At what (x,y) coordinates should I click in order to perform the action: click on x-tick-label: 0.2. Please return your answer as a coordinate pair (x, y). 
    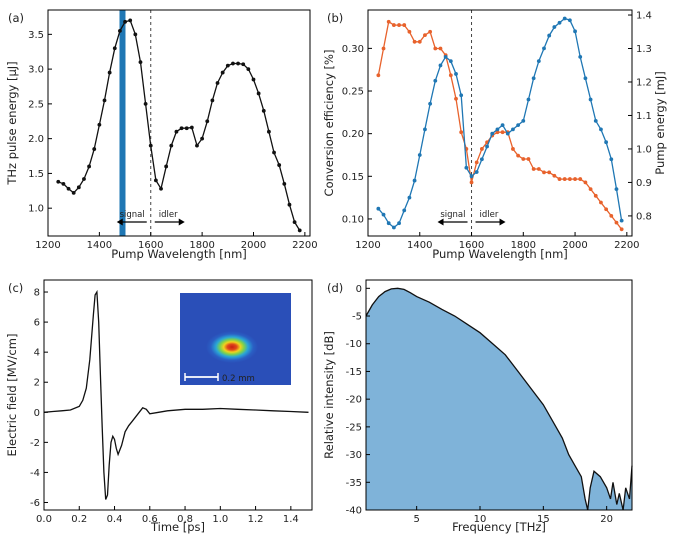
    Looking at the image, I should click on (79, 519).